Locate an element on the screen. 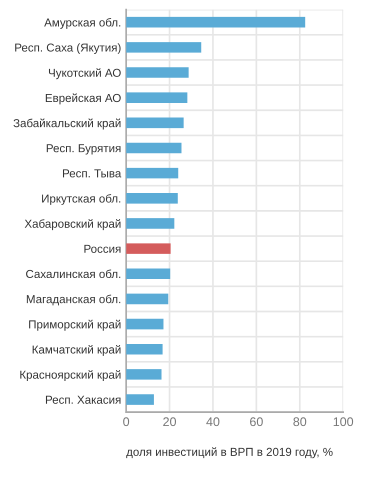  y-tick-label: Магаданская обл. is located at coordinates (73, 300).